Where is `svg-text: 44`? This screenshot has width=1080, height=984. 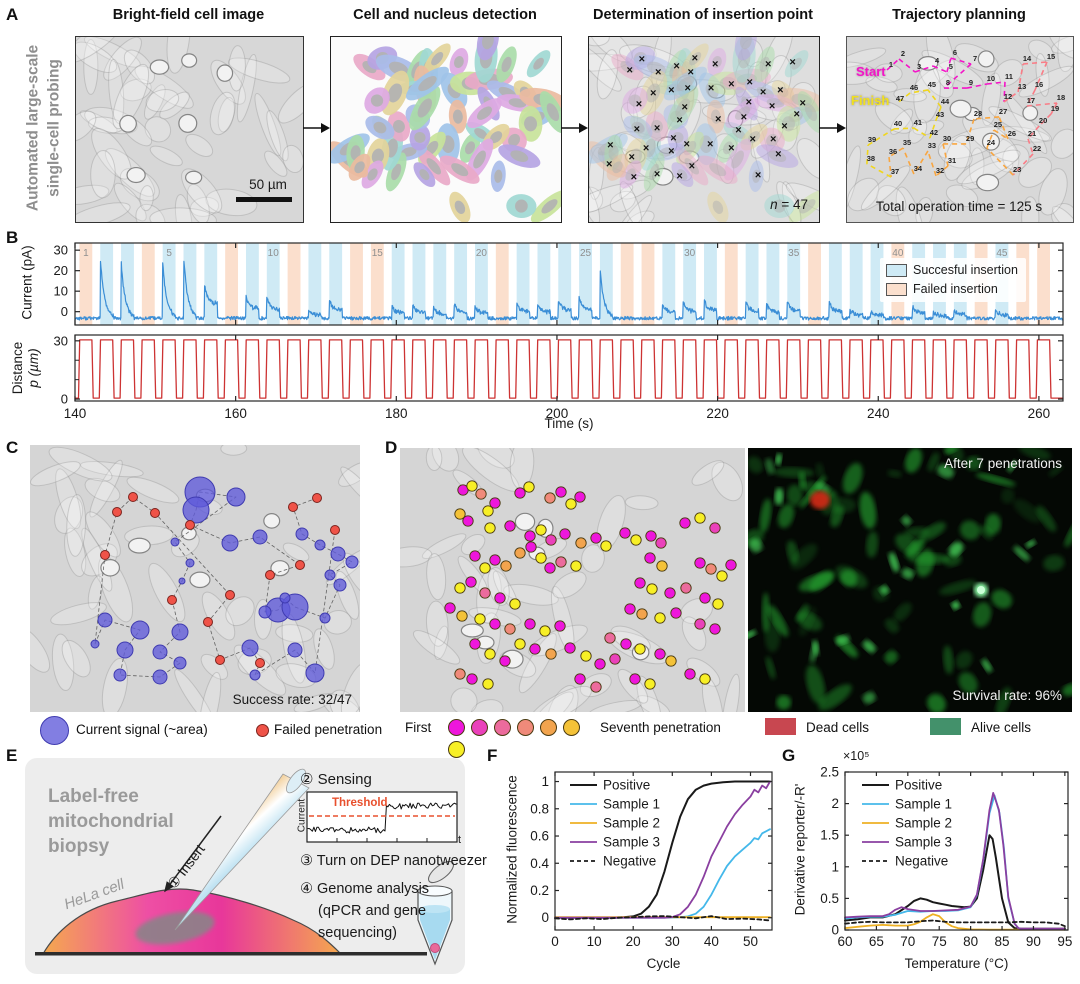 svg-text: 44 is located at coordinates (945, 101).